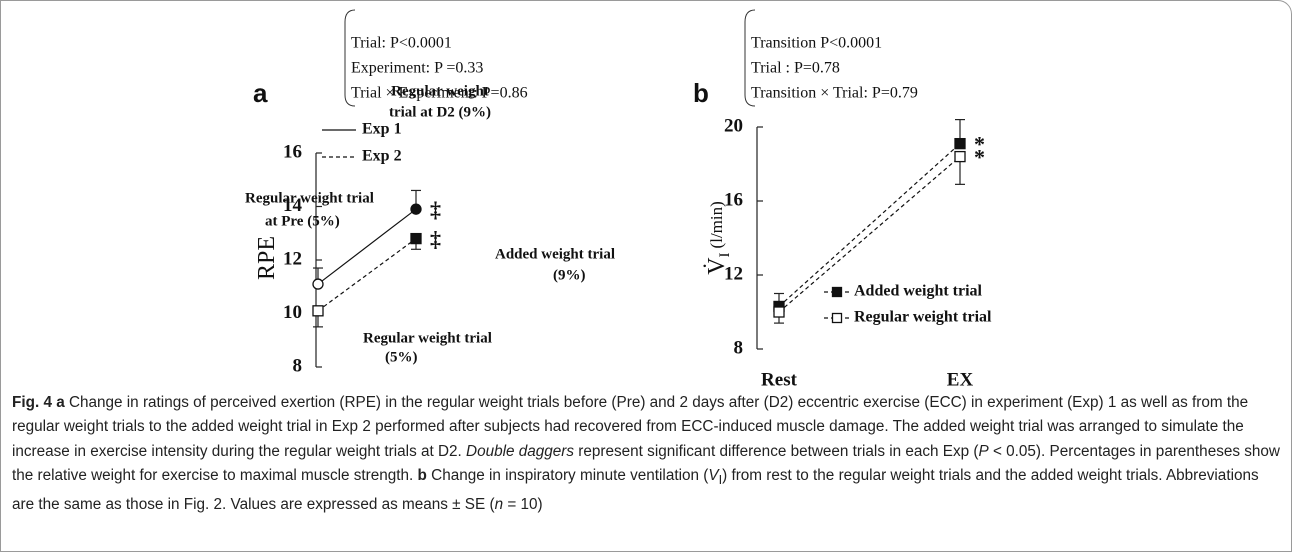 Image resolution: width=1292 pixels, height=552 pixels. Describe the element at coordinates (520, 451) in the screenshot. I see `caption-text: Double daggers` at that location.